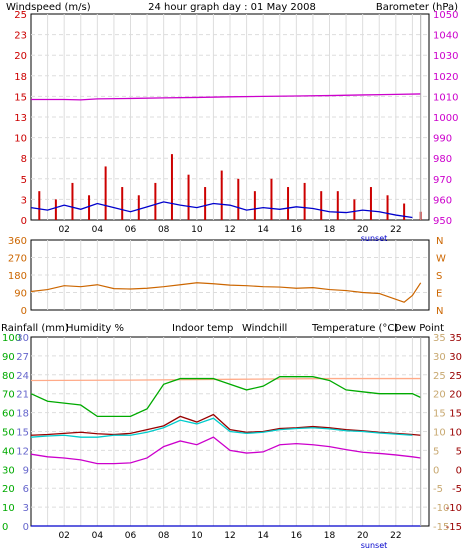 Image resolution: width=463 pixels, height=560 pixels. What do you see at coordinates (5, 527) in the screenshot?
I see `humidity-tick-label: 0` at bounding box center [5, 527].